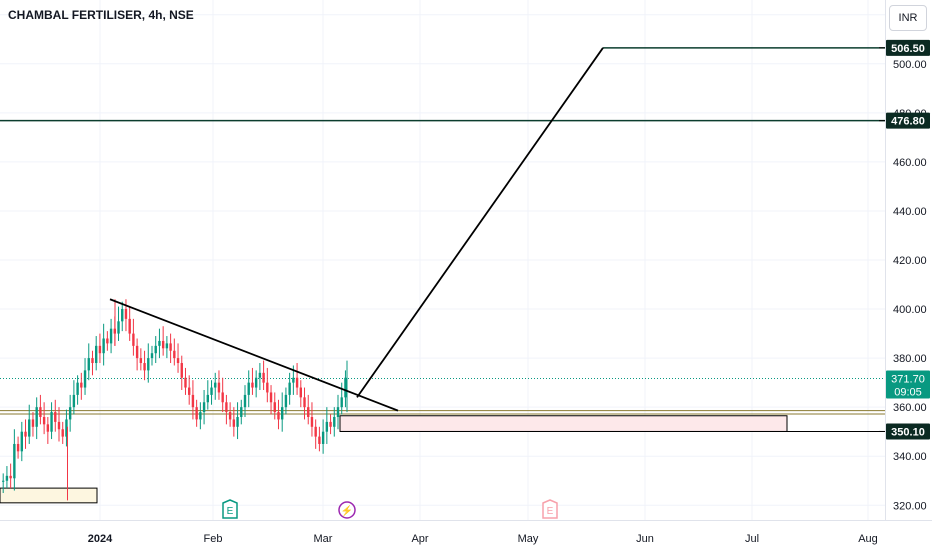  Describe the element at coordinates (910, 261) in the screenshot. I see `y-tick-label: 420.00` at that location.